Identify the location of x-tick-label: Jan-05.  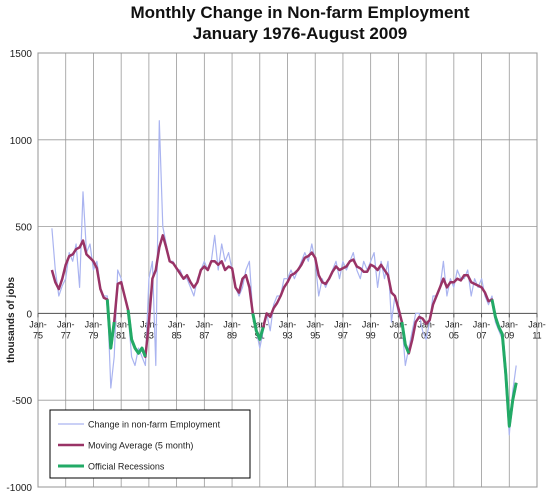
(454, 329).